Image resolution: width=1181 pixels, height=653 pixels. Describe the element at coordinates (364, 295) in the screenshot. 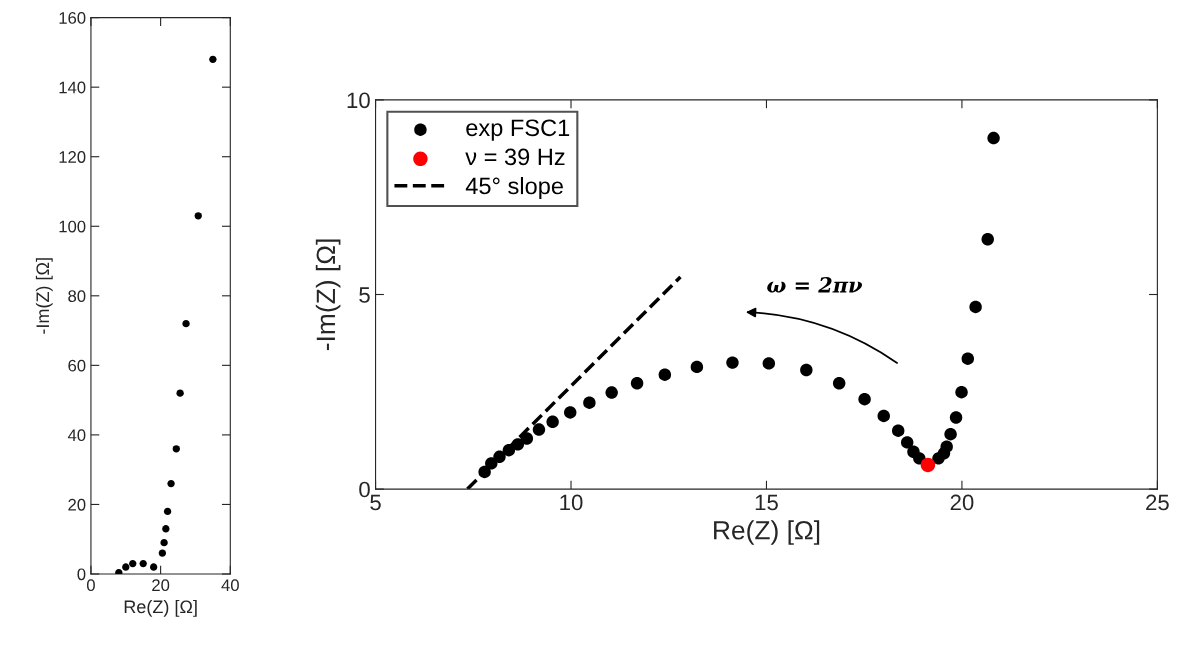

I see `y-tick-label: 5` at that location.